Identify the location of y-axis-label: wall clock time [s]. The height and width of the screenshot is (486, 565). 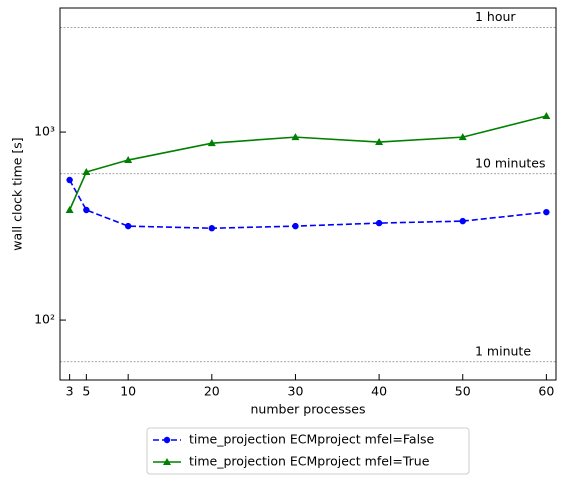
(17, 193).